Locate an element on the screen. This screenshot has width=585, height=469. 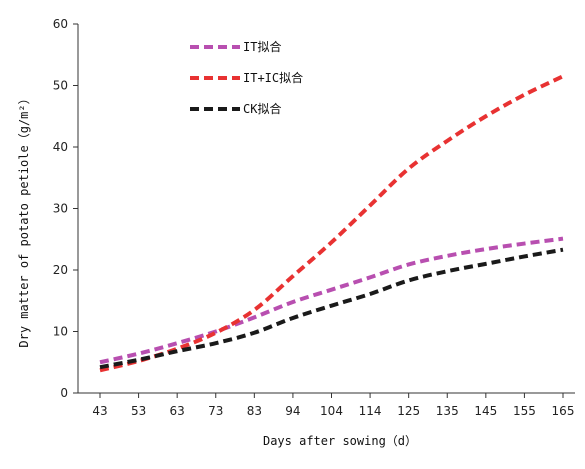
x-tick-label: 155 is located at coordinates (524, 411).